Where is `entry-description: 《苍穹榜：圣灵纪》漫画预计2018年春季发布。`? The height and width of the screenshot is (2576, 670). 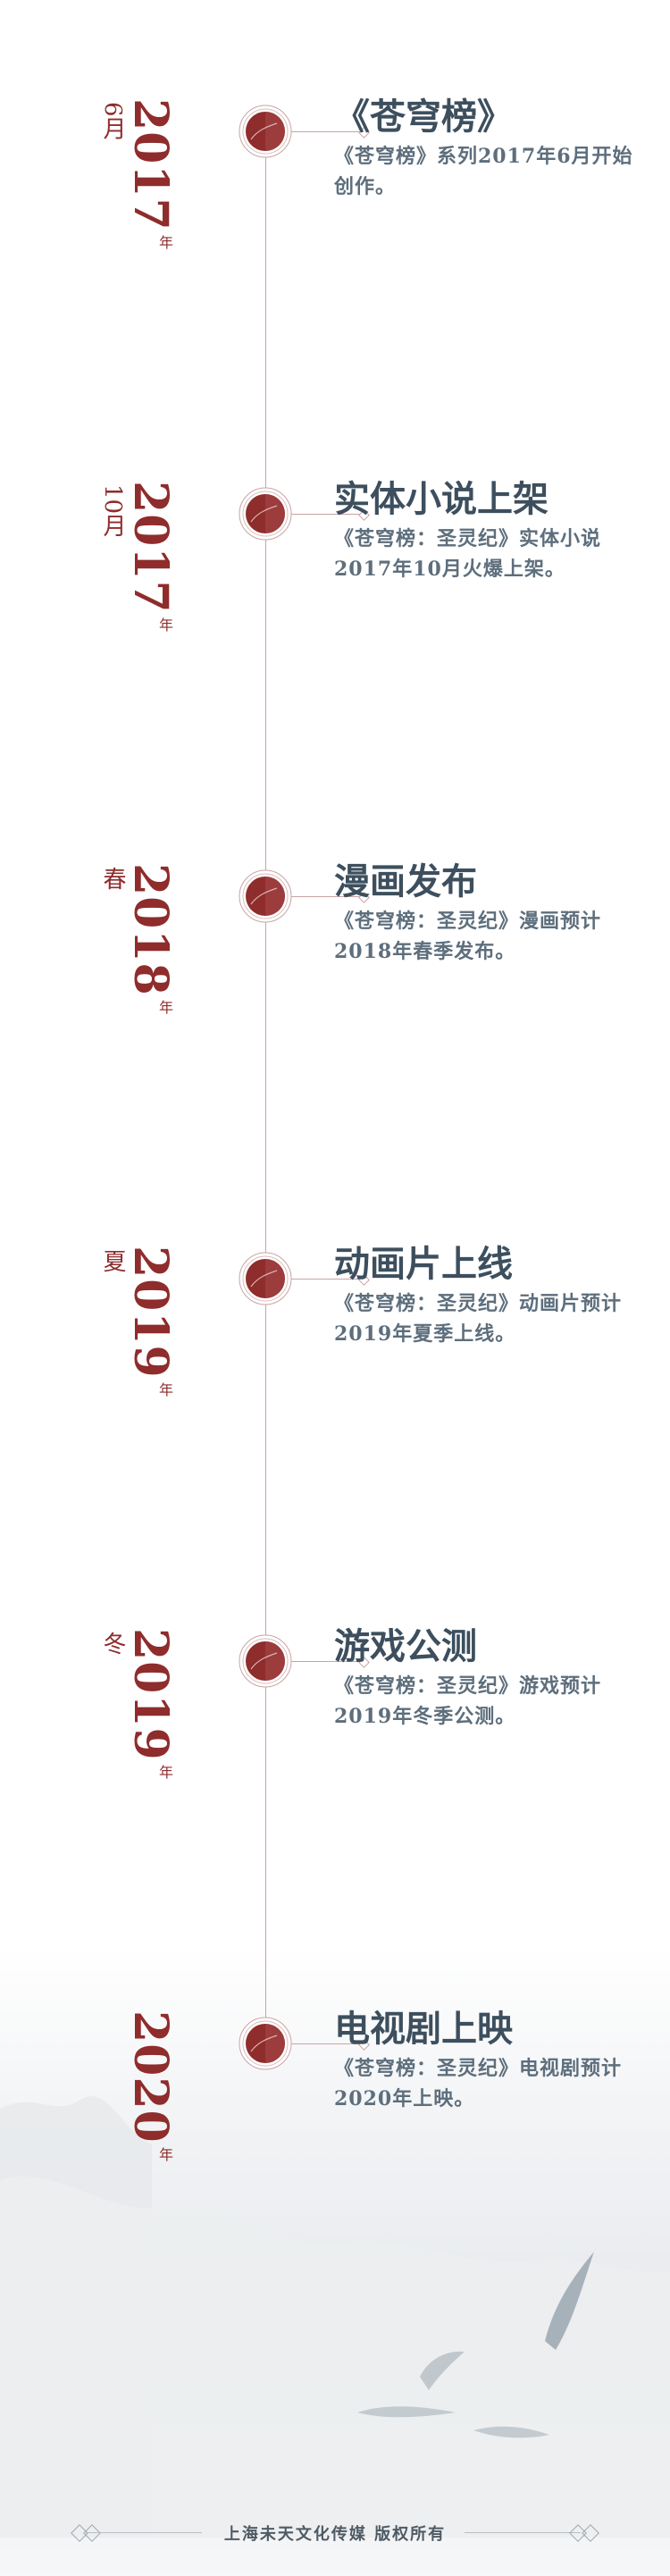 entry-description: 《苍穹榜：圣灵纪》漫画预计2018年春季发布。 is located at coordinates (468, 936).